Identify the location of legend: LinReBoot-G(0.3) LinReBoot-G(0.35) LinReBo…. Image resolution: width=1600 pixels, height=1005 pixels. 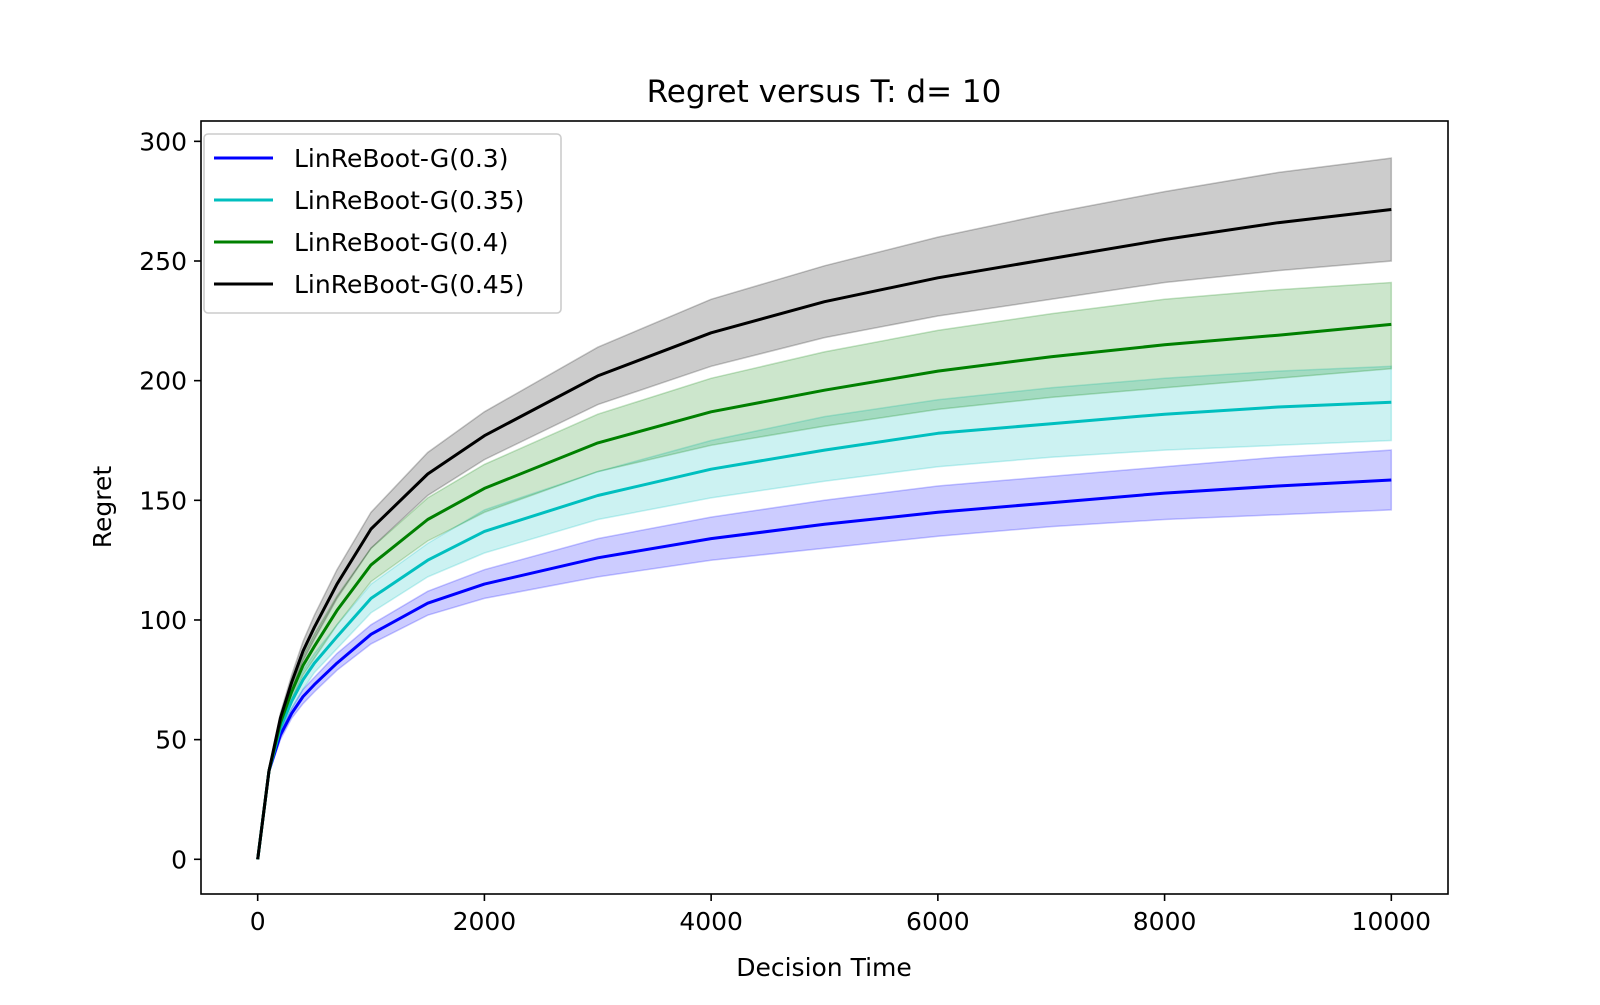
(382, 223).